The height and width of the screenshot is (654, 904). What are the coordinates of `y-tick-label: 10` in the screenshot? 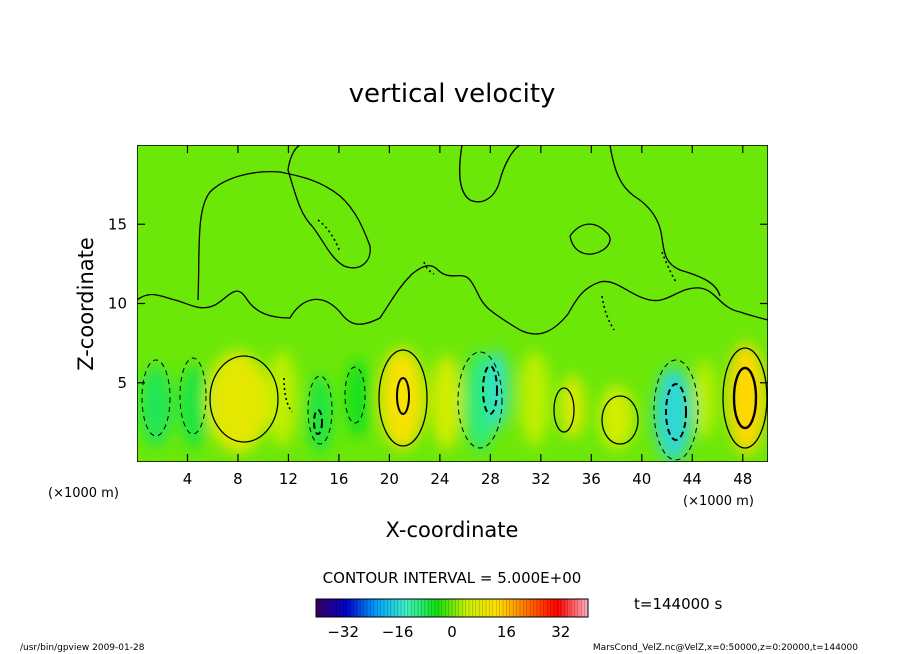 It's located at (117, 304).